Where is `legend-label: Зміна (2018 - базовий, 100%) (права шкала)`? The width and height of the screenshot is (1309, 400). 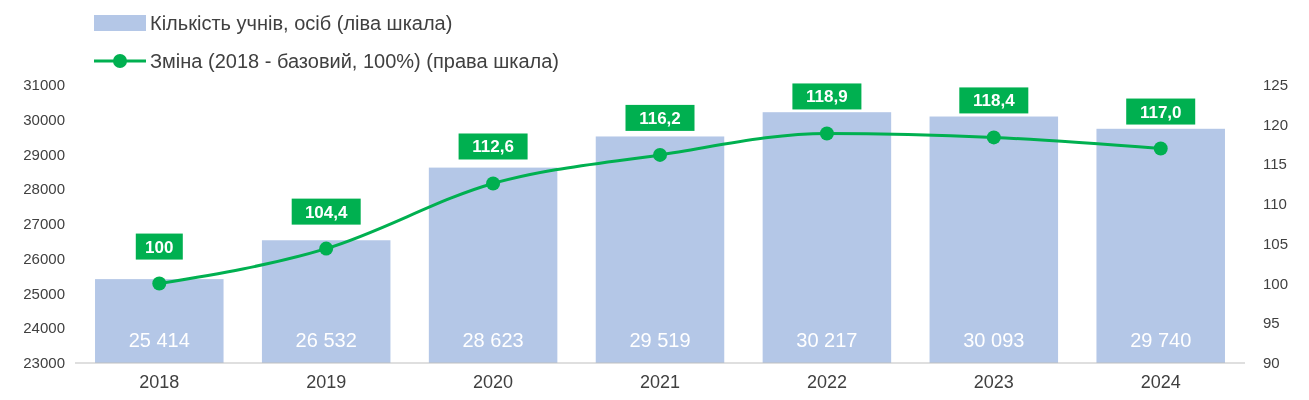 legend-label: Зміна (2018 - базовий, 100%) (права шкала) is located at coordinates (354, 61).